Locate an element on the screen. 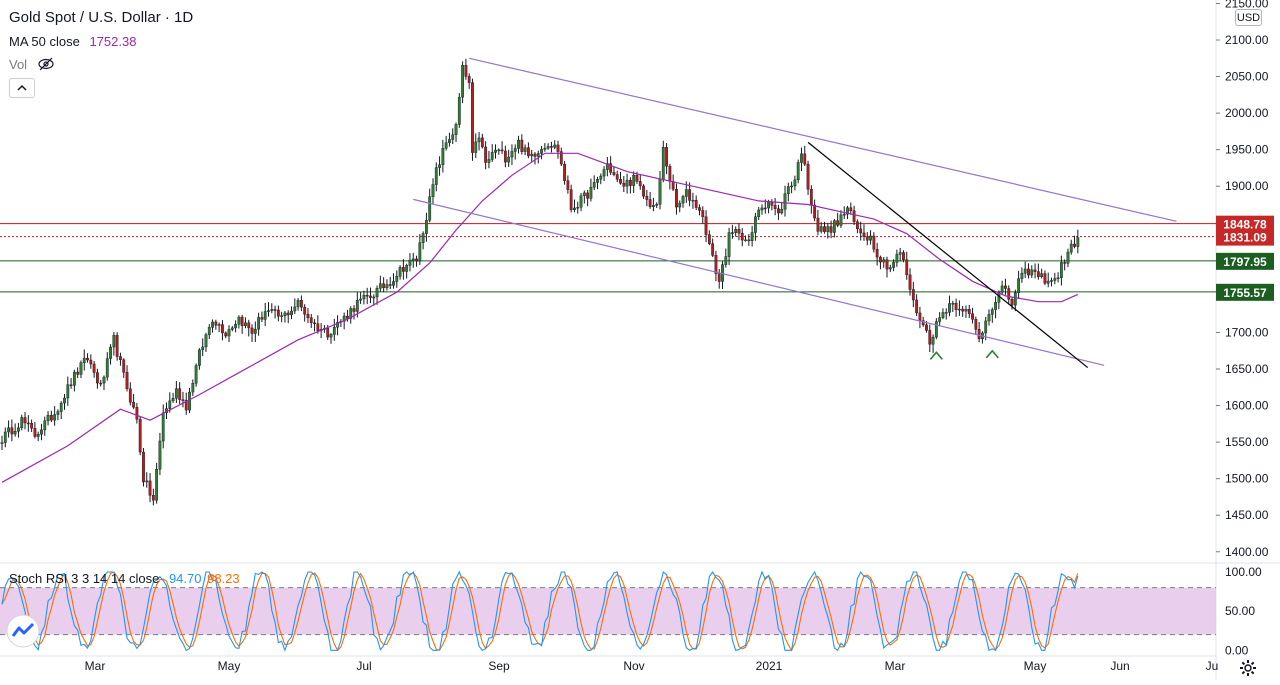  stoch-band is located at coordinates (608, 611).